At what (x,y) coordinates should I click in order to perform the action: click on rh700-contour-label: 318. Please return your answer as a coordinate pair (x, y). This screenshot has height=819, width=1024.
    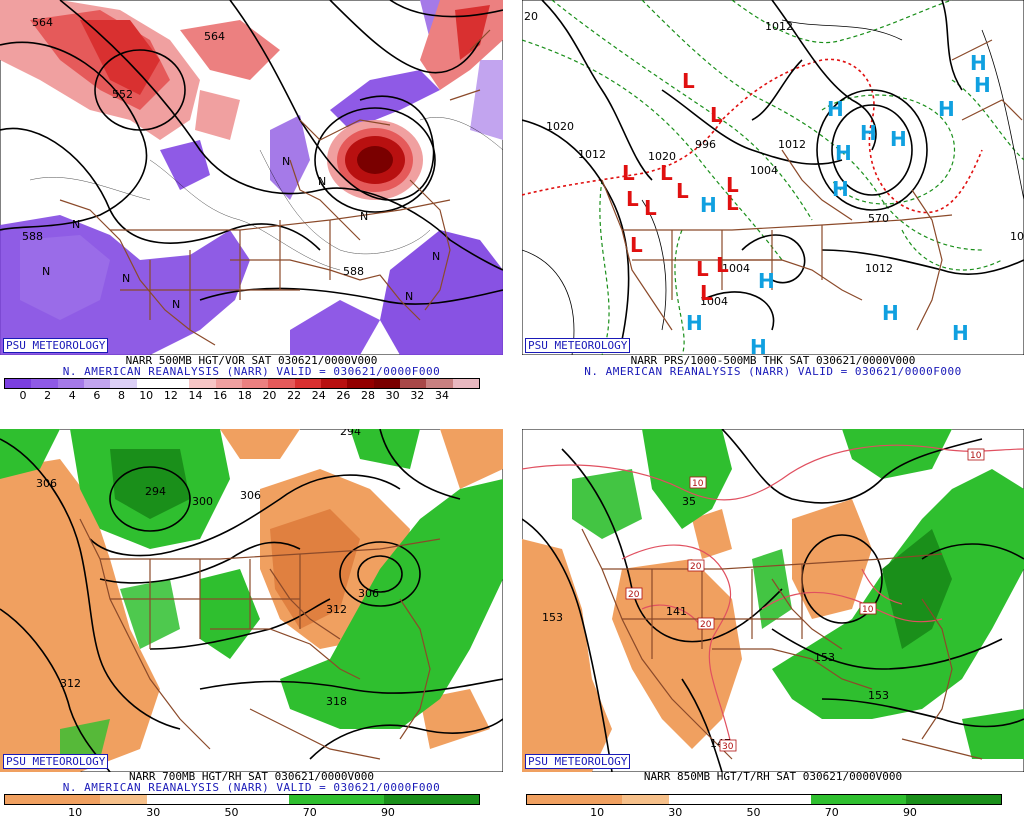
    Looking at the image, I should click on (336, 701).